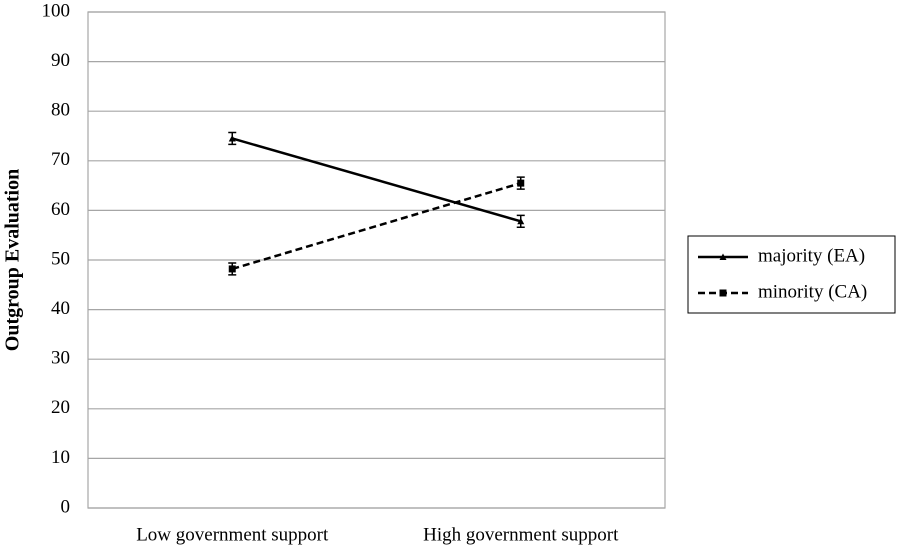  I want to click on y-tick-label: 0, so click(66, 506).